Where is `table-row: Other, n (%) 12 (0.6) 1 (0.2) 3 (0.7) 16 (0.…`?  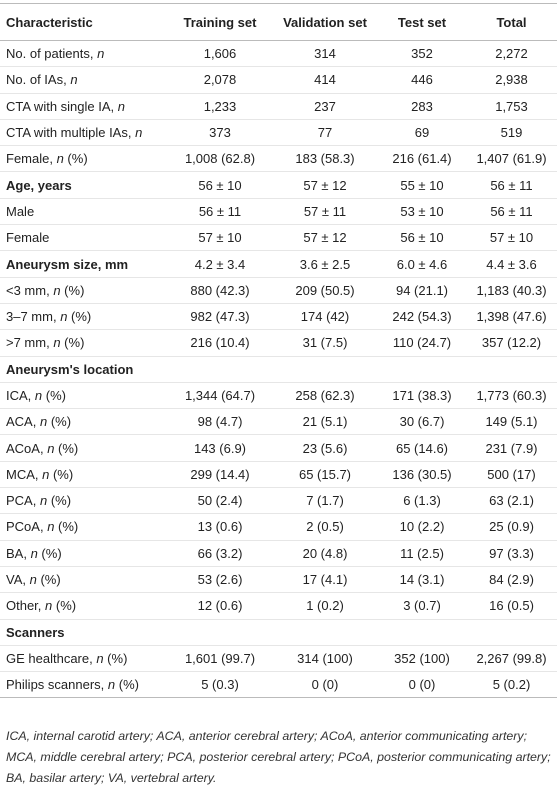 table-row: Other, n (%) 12 (0.6) 1 (0.2) 3 (0.7) 16 (0.… is located at coordinates (278, 606).